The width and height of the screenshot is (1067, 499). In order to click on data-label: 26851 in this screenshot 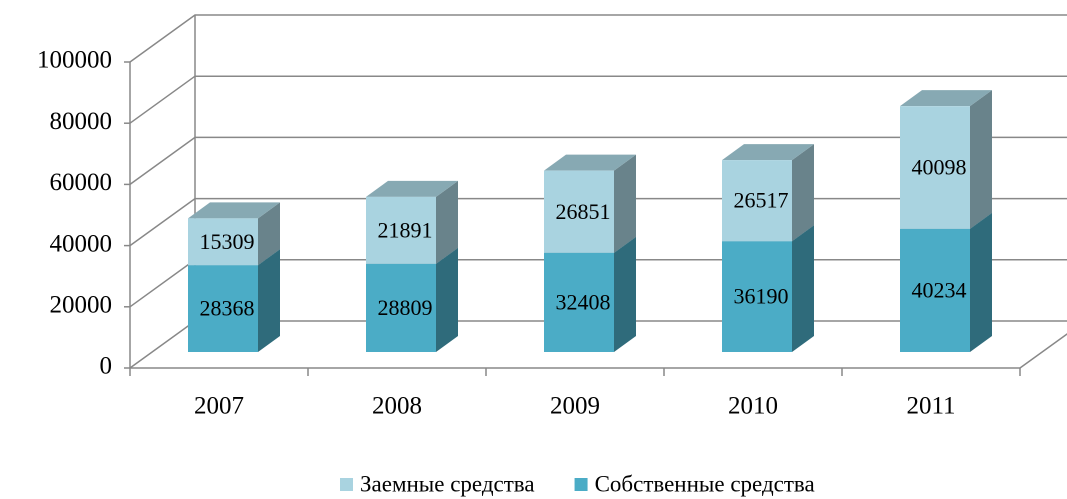, I will do `click(583, 211)`.